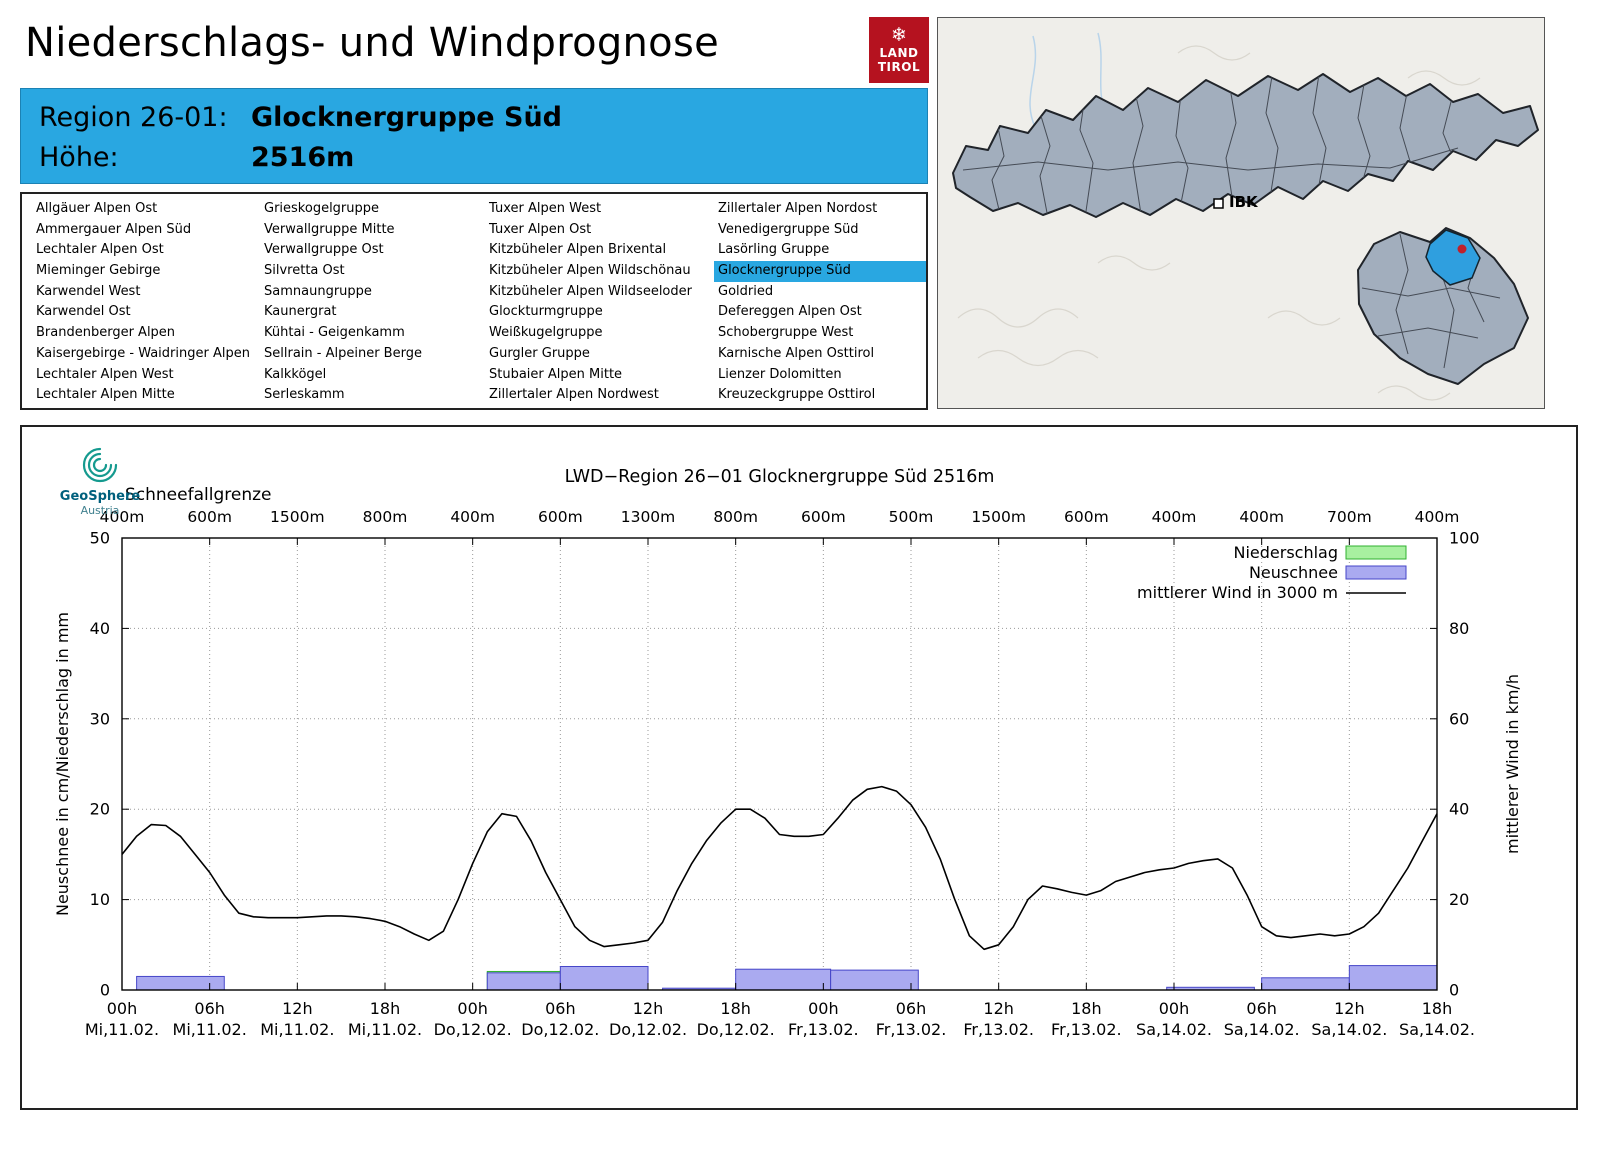 Image resolution: width=1600 pixels, height=1153 pixels. Describe the element at coordinates (574, 395) in the screenshot. I see `region-list-item: Zillertaler Alpen Nordwest` at that location.